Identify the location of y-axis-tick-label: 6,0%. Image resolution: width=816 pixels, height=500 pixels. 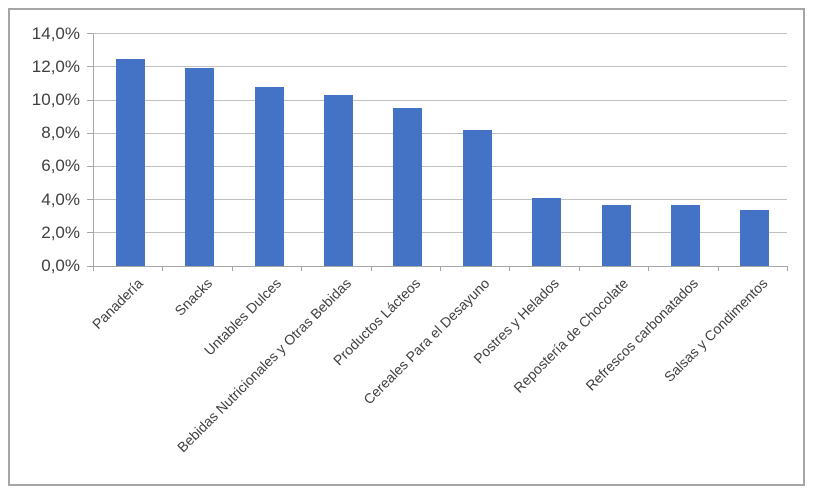
(60, 166).